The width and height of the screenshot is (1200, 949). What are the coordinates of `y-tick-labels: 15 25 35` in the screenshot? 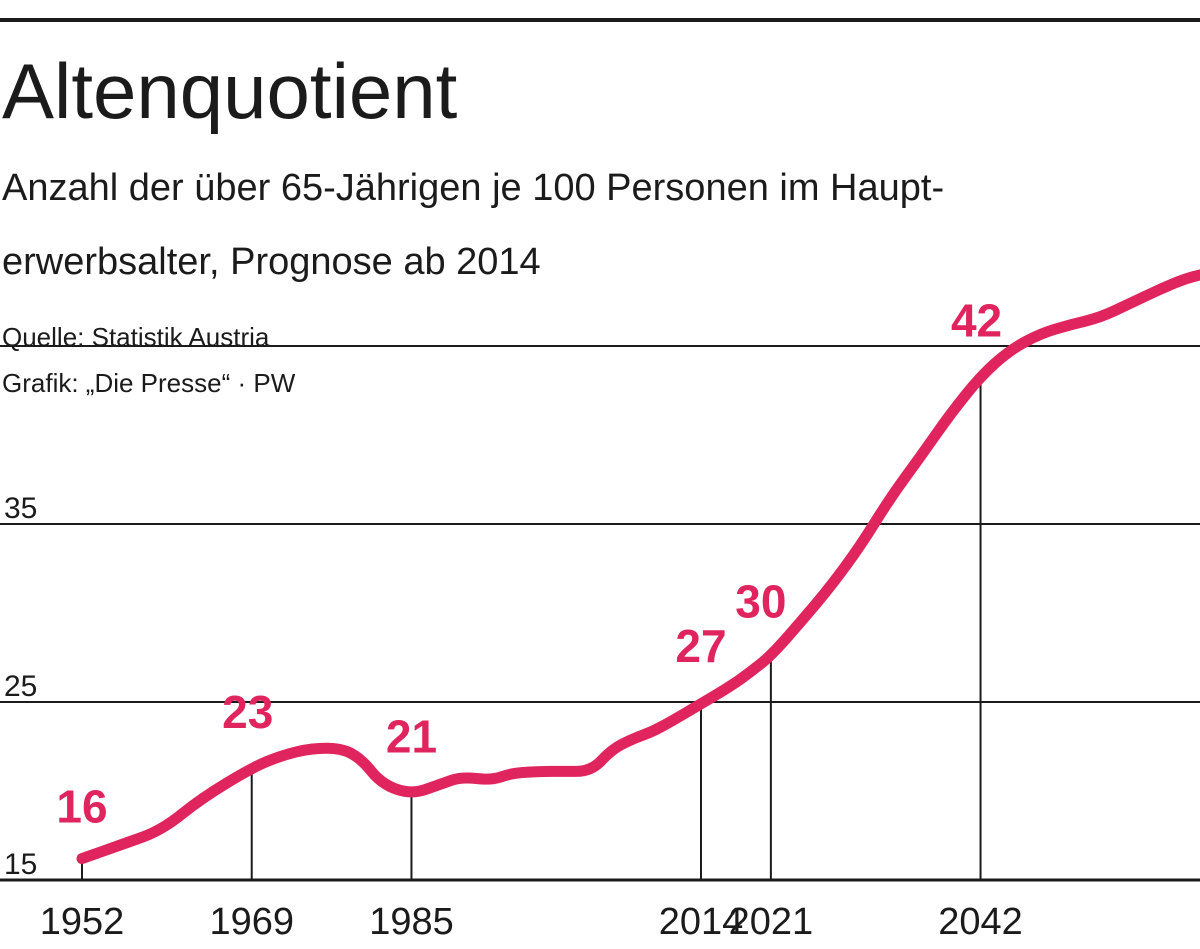 It's located at (20, 686).